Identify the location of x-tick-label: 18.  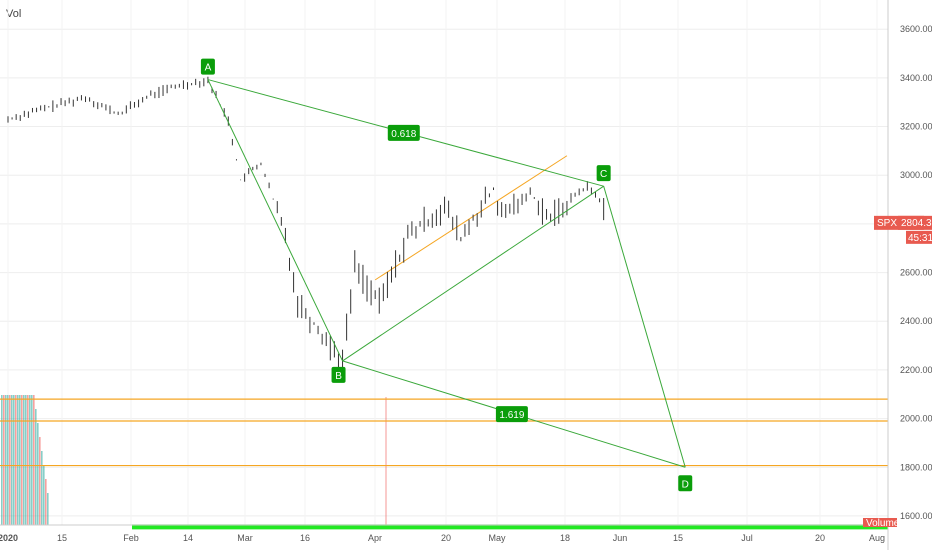
(565, 538).